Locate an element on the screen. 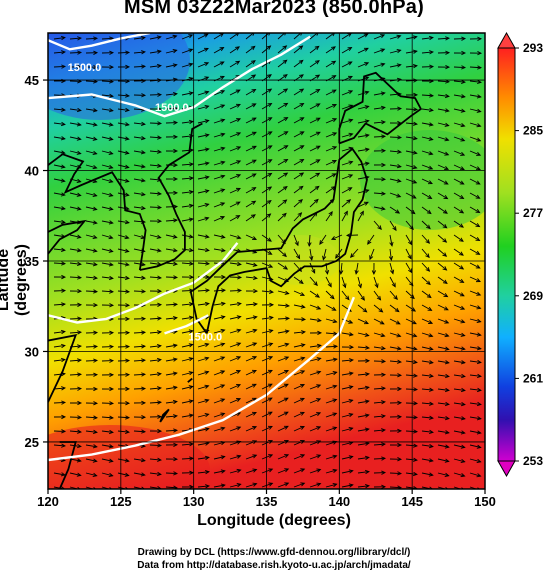 This screenshot has width=548, height=573. y-tick-label: 35 is located at coordinates (32, 261).